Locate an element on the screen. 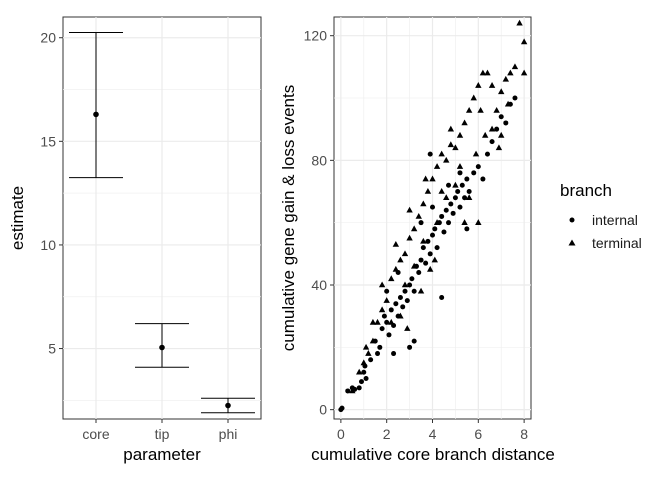  scatter-x-tick-label: 4 is located at coordinates (433, 434).